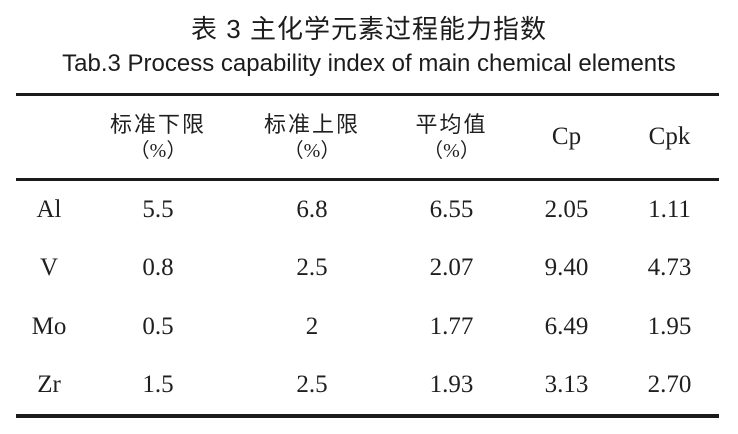 This screenshot has width=738, height=434. What do you see at coordinates (367, 327) in the screenshot?
I see `table-row-mo: Mo 0.5 2 1.77 6.49 1.95` at bounding box center [367, 327].